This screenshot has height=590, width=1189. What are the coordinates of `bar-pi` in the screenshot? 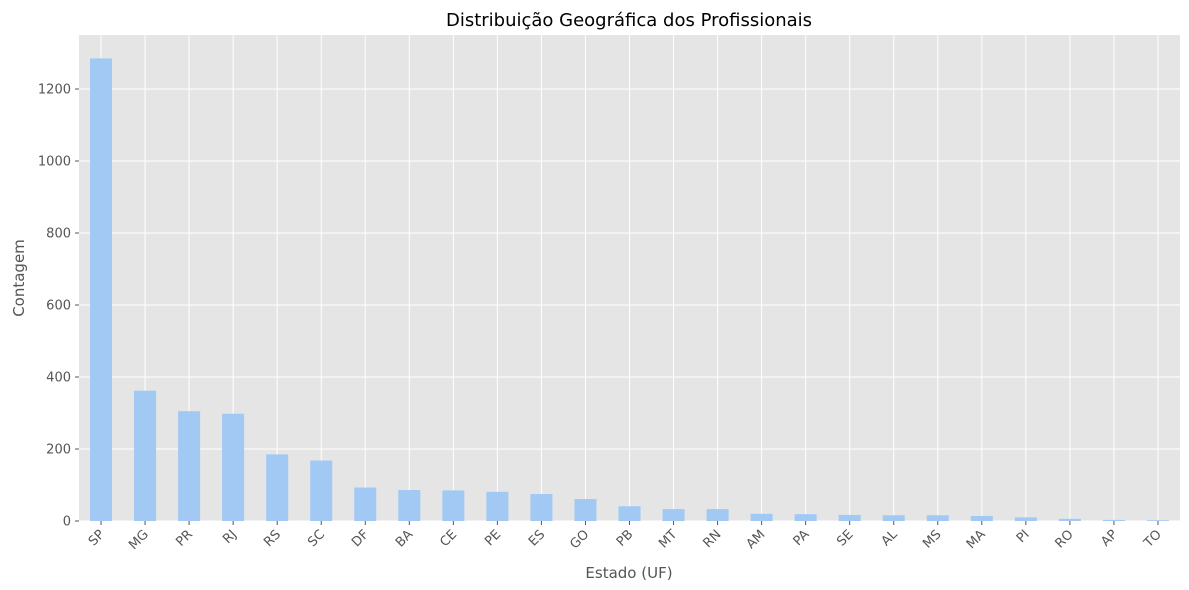 It's located at (1025, 519).